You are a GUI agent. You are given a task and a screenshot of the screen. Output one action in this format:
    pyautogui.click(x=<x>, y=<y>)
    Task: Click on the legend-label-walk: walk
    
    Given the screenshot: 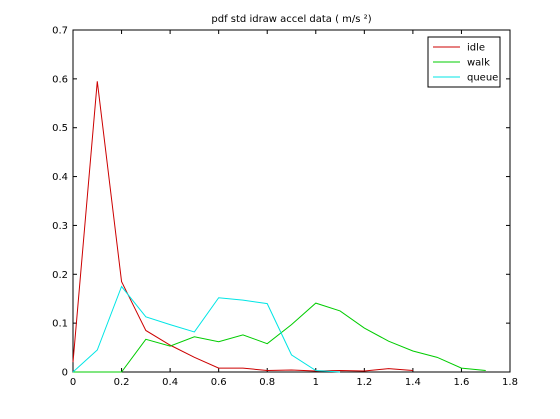 What is the action you would take?
    pyautogui.click(x=478, y=63)
    